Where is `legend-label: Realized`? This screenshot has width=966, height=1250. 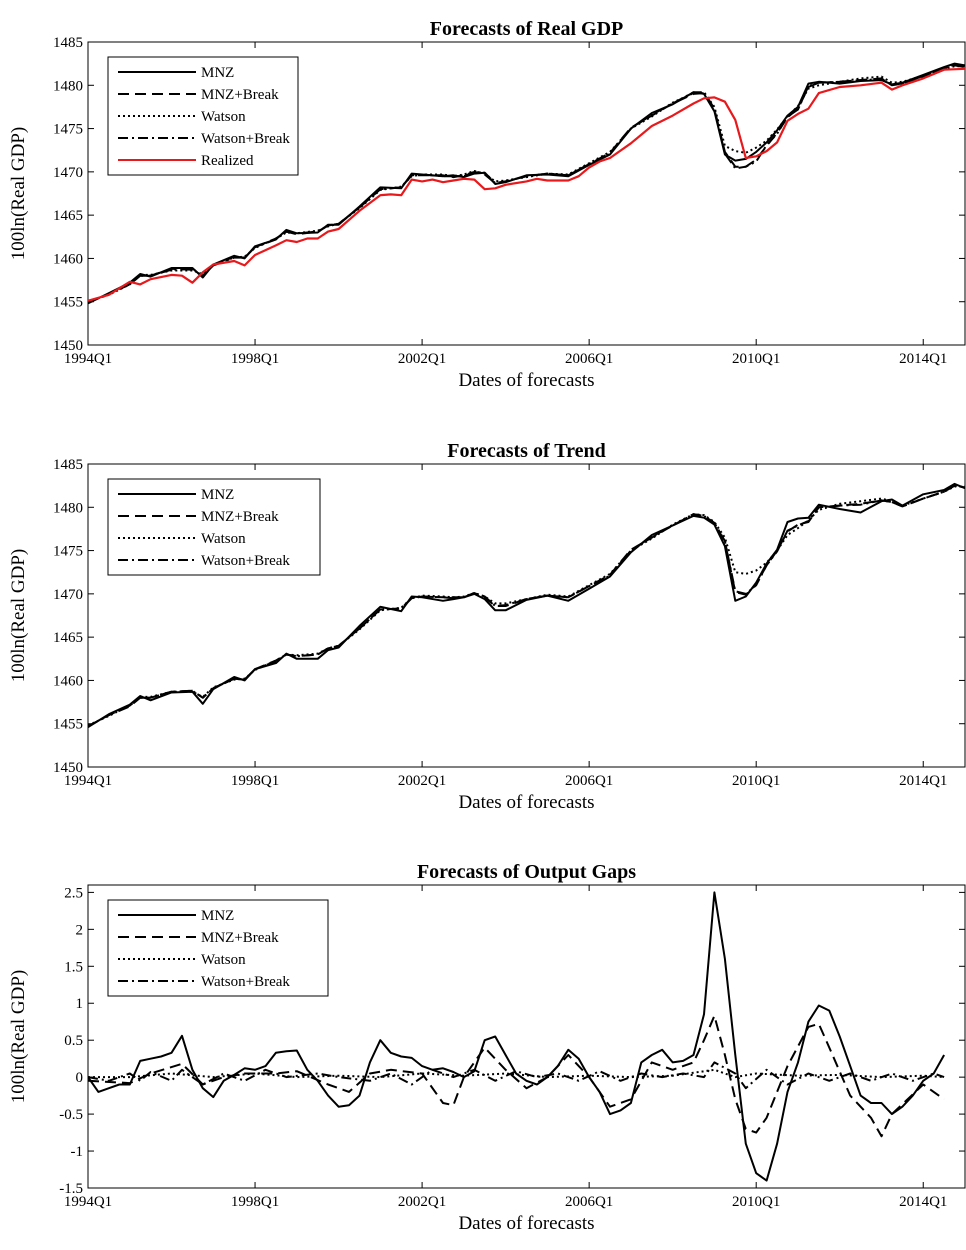
legend-label: Realized is located at coordinates (227, 161).